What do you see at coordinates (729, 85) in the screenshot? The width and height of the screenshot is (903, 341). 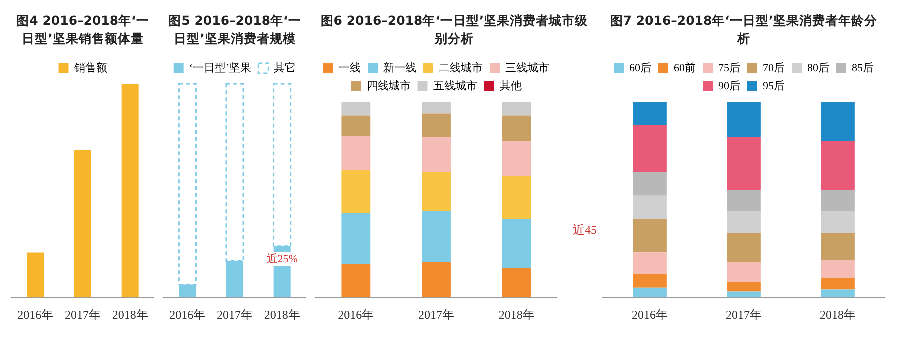 I see `legend-label: 90后` at bounding box center [729, 85].